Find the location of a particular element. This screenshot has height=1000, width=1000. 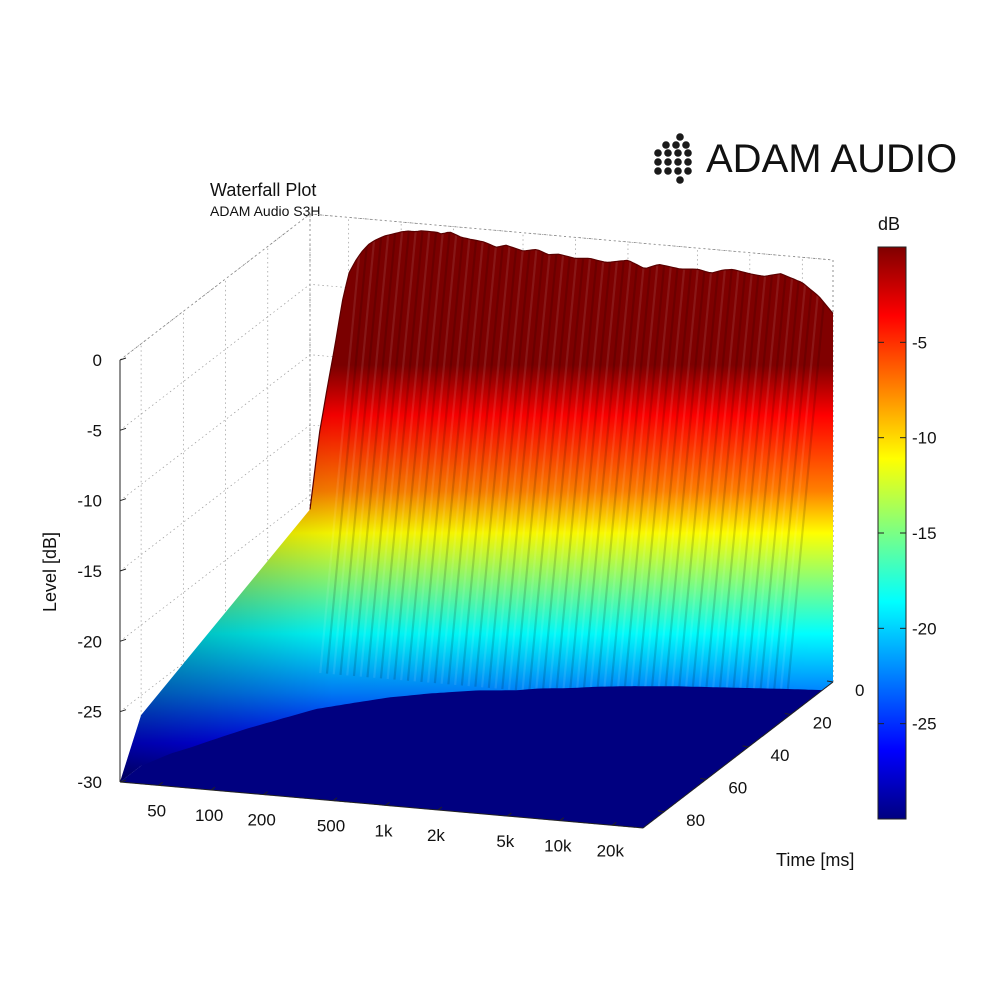

x-tick-label: 200 is located at coordinates (261, 820).